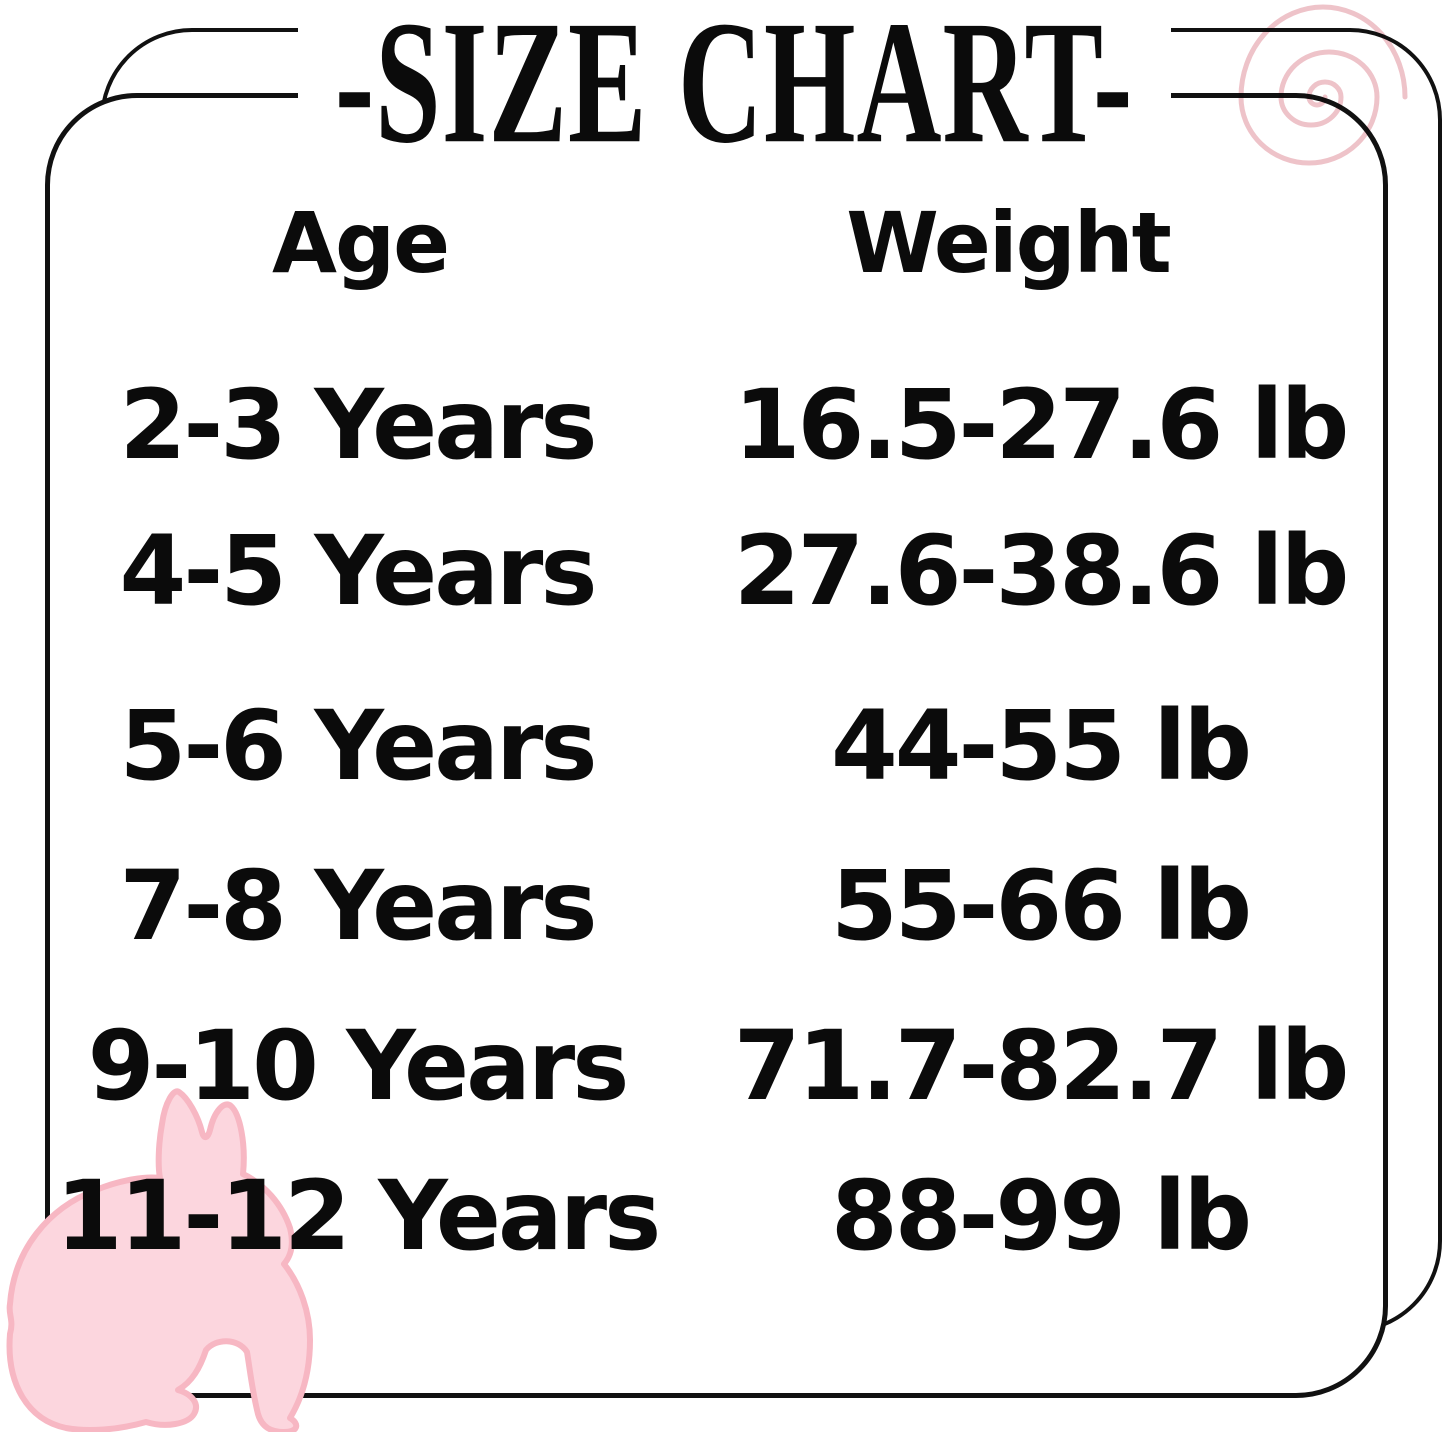 Image resolution: width=1445 pixels, height=1432 pixels. What do you see at coordinates (1041, 571) in the screenshot?
I see `weight-cell: 27.6-38.6 lb` at bounding box center [1041, 571].